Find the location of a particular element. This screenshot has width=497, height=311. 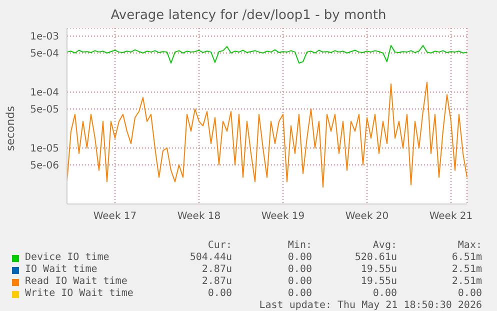

chart-title: Average latency for /dev/loop1 - by month is located at coordinates (249, 16).